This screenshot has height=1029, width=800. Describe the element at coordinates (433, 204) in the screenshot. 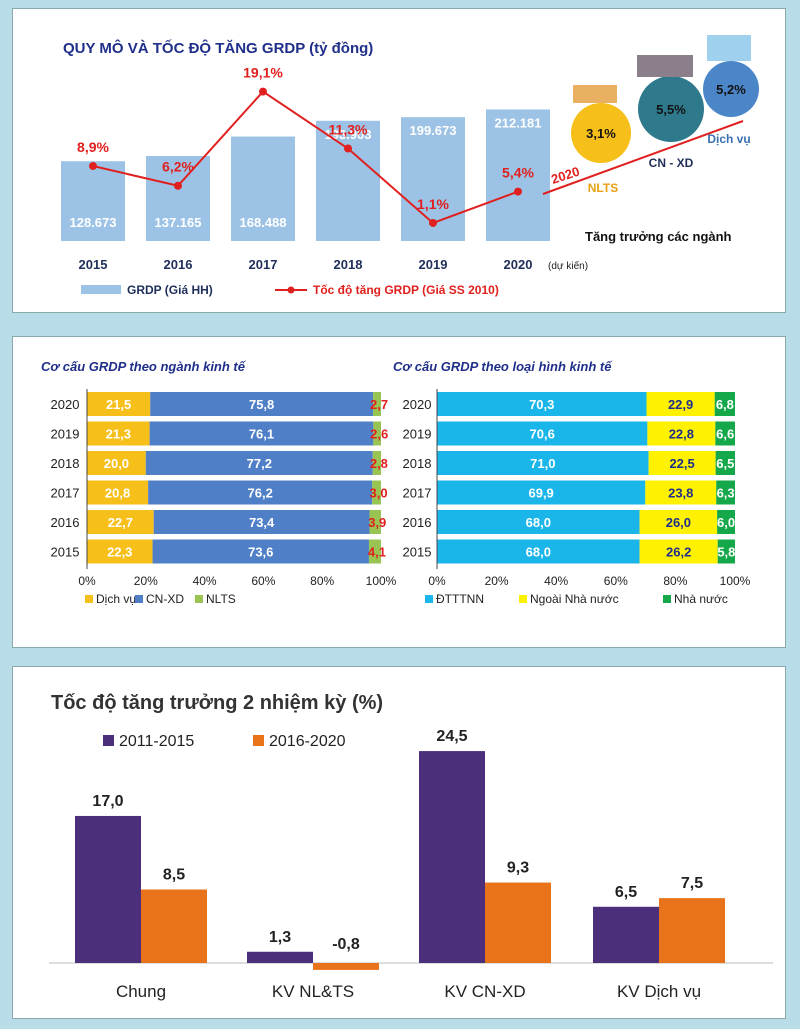

I see `growth-label: 1,1%` at that location.